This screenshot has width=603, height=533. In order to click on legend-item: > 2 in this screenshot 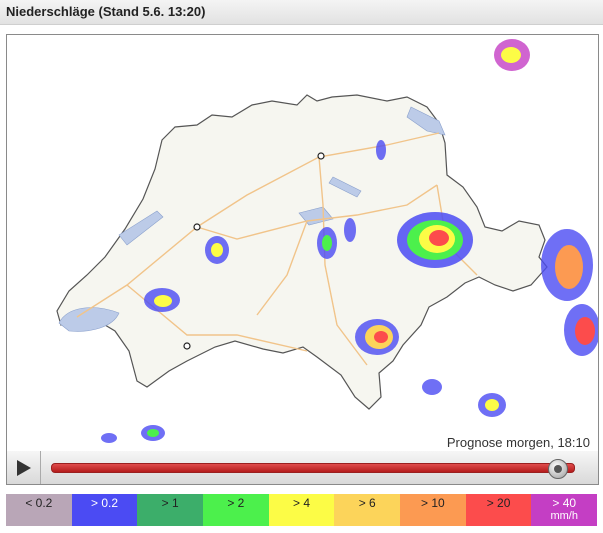, I will do `click(236, 510)`.